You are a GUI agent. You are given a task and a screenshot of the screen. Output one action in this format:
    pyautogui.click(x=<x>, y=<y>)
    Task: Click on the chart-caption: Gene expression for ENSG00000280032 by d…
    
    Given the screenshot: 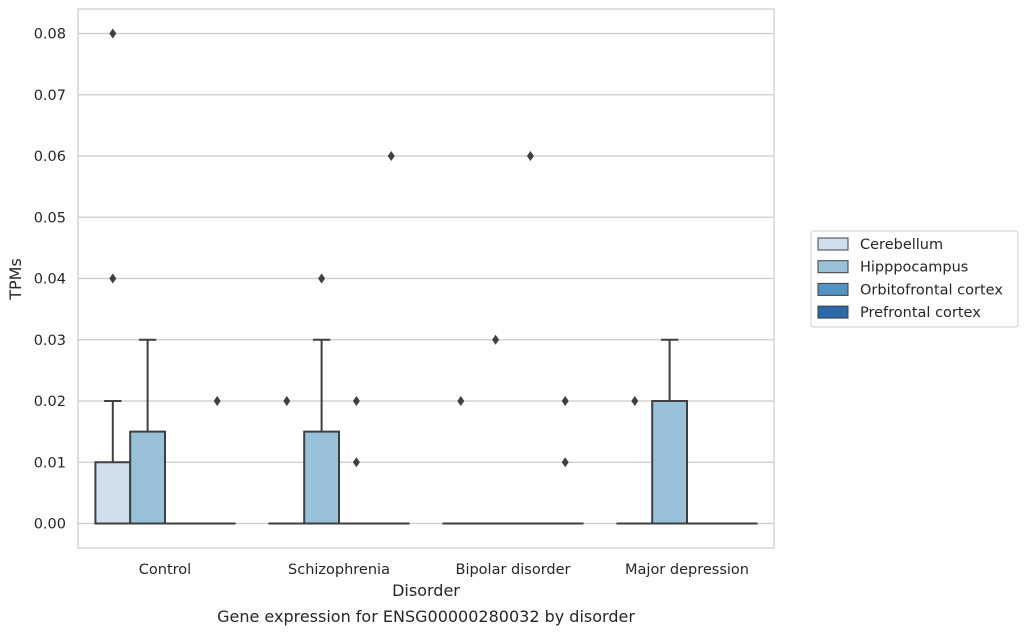 What is the action you would take?
    pyautogui.click(x=426, y=616)
    